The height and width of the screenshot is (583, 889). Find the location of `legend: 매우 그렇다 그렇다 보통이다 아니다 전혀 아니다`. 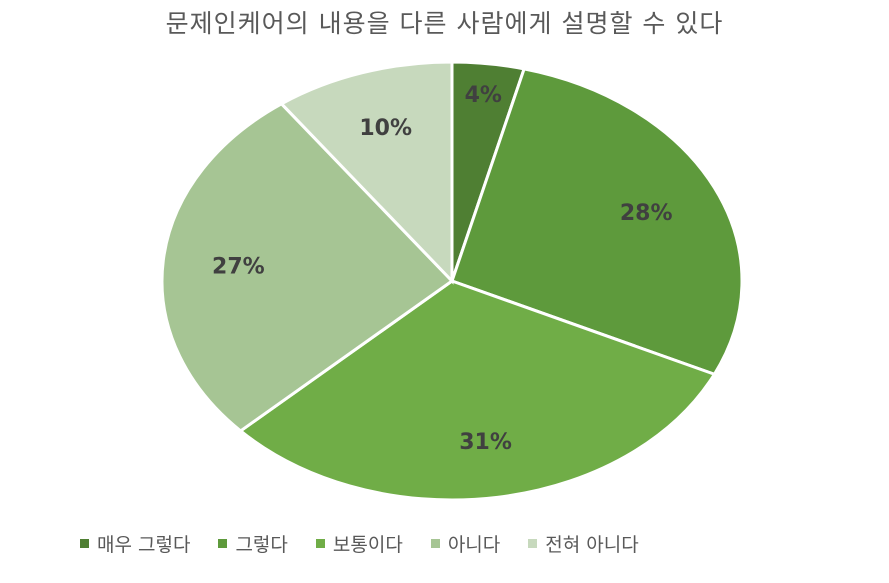

legend: 매우 그렇다 그렇다 보통이다 아니다 전혀 아니다 is located at coordinates (359, 543).